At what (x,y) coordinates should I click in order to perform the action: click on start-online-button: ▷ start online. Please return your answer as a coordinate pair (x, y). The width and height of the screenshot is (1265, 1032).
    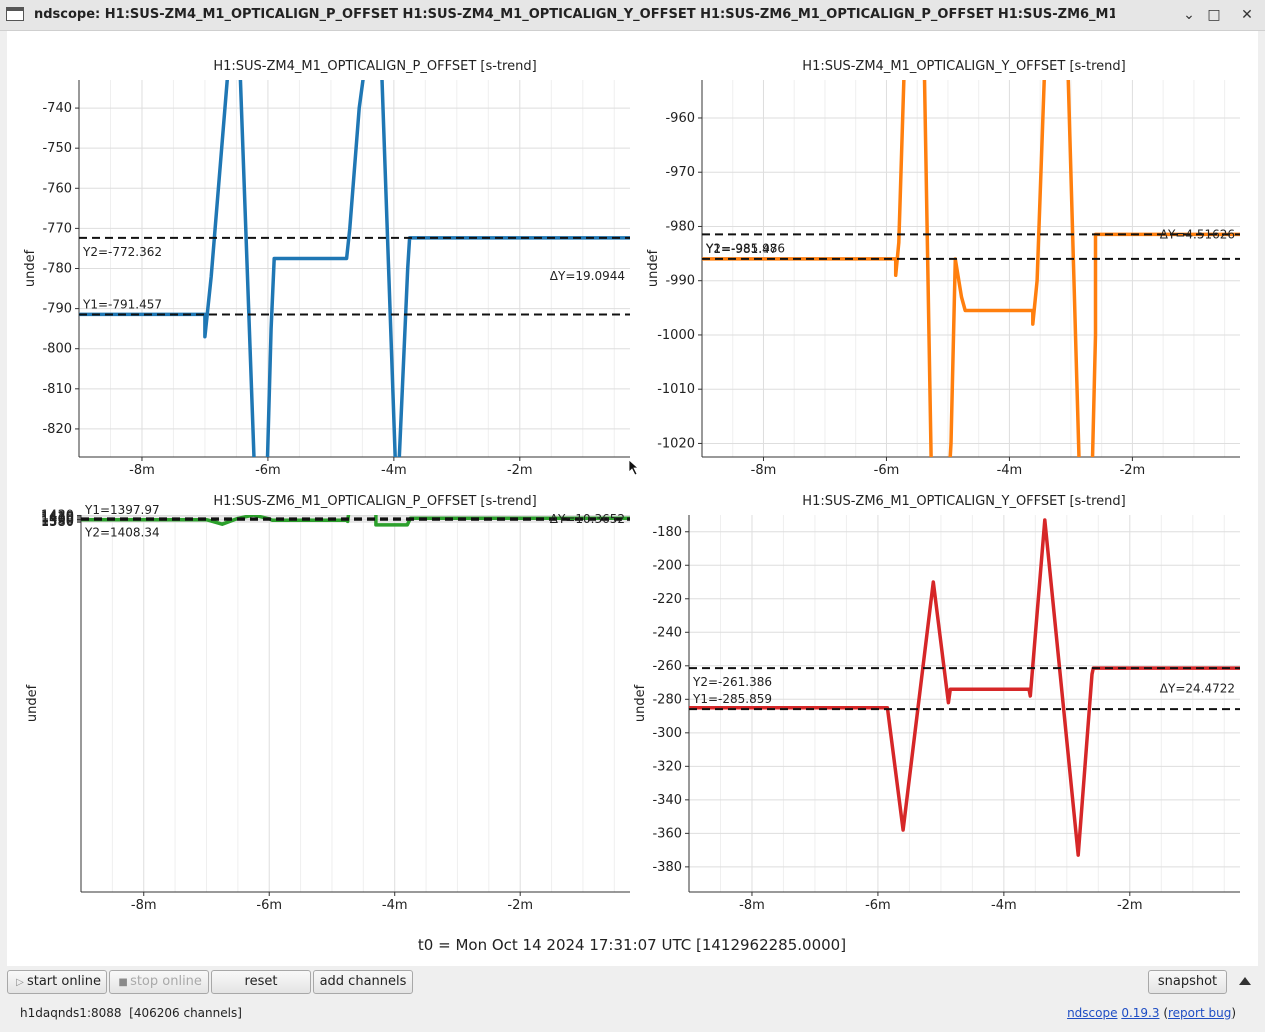
    Looking at the image, I should click on (57, 982).